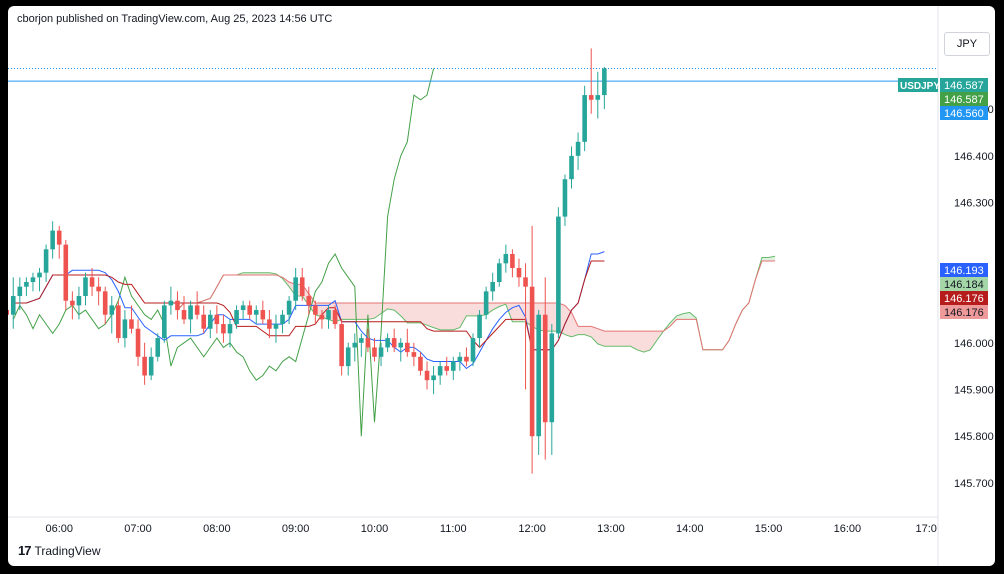  I want to click on price-tag-label-span_b: 146.176, so click(964, 313).